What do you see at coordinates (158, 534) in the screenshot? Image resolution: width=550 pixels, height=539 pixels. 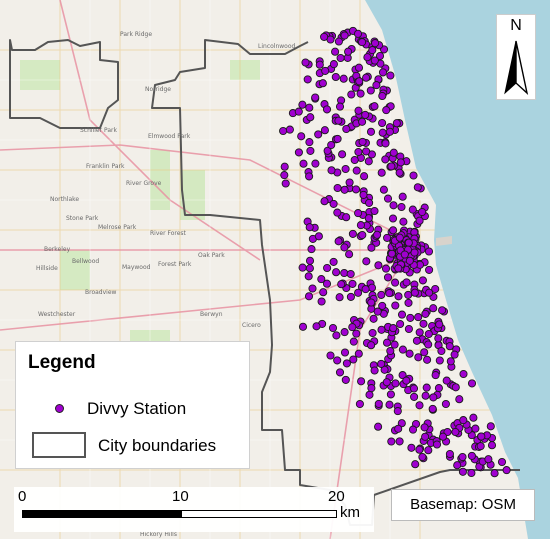 I see `place-label: Hickory Hills` at bounding box center [158, 534].